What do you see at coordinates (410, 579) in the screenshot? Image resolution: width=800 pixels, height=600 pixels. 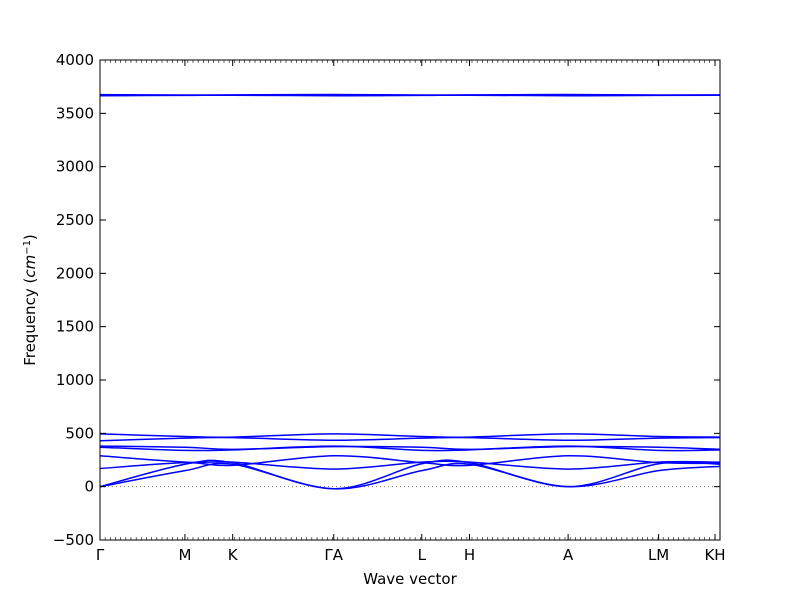 I see `x-axis-label: Wave vector` at bounding box center [410, 579].